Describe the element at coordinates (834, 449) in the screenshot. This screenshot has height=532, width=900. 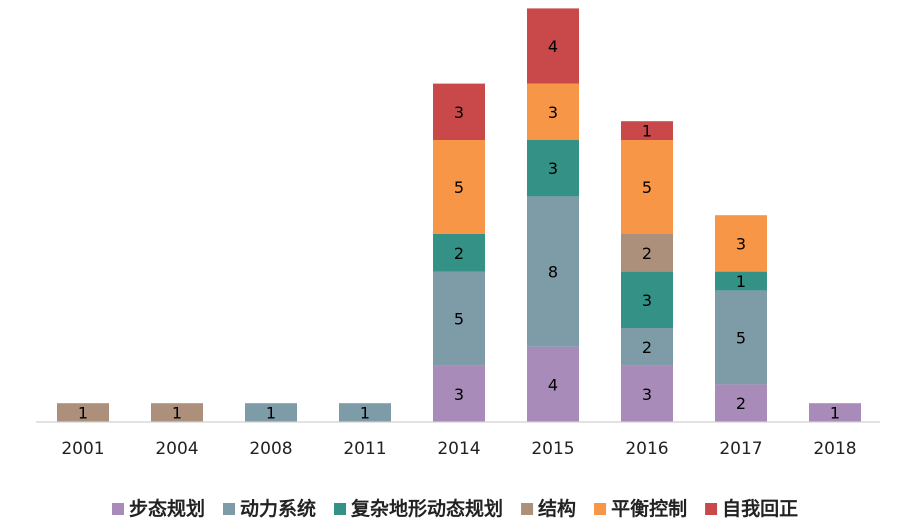
I see `x-tick-label: 2018` at that location.